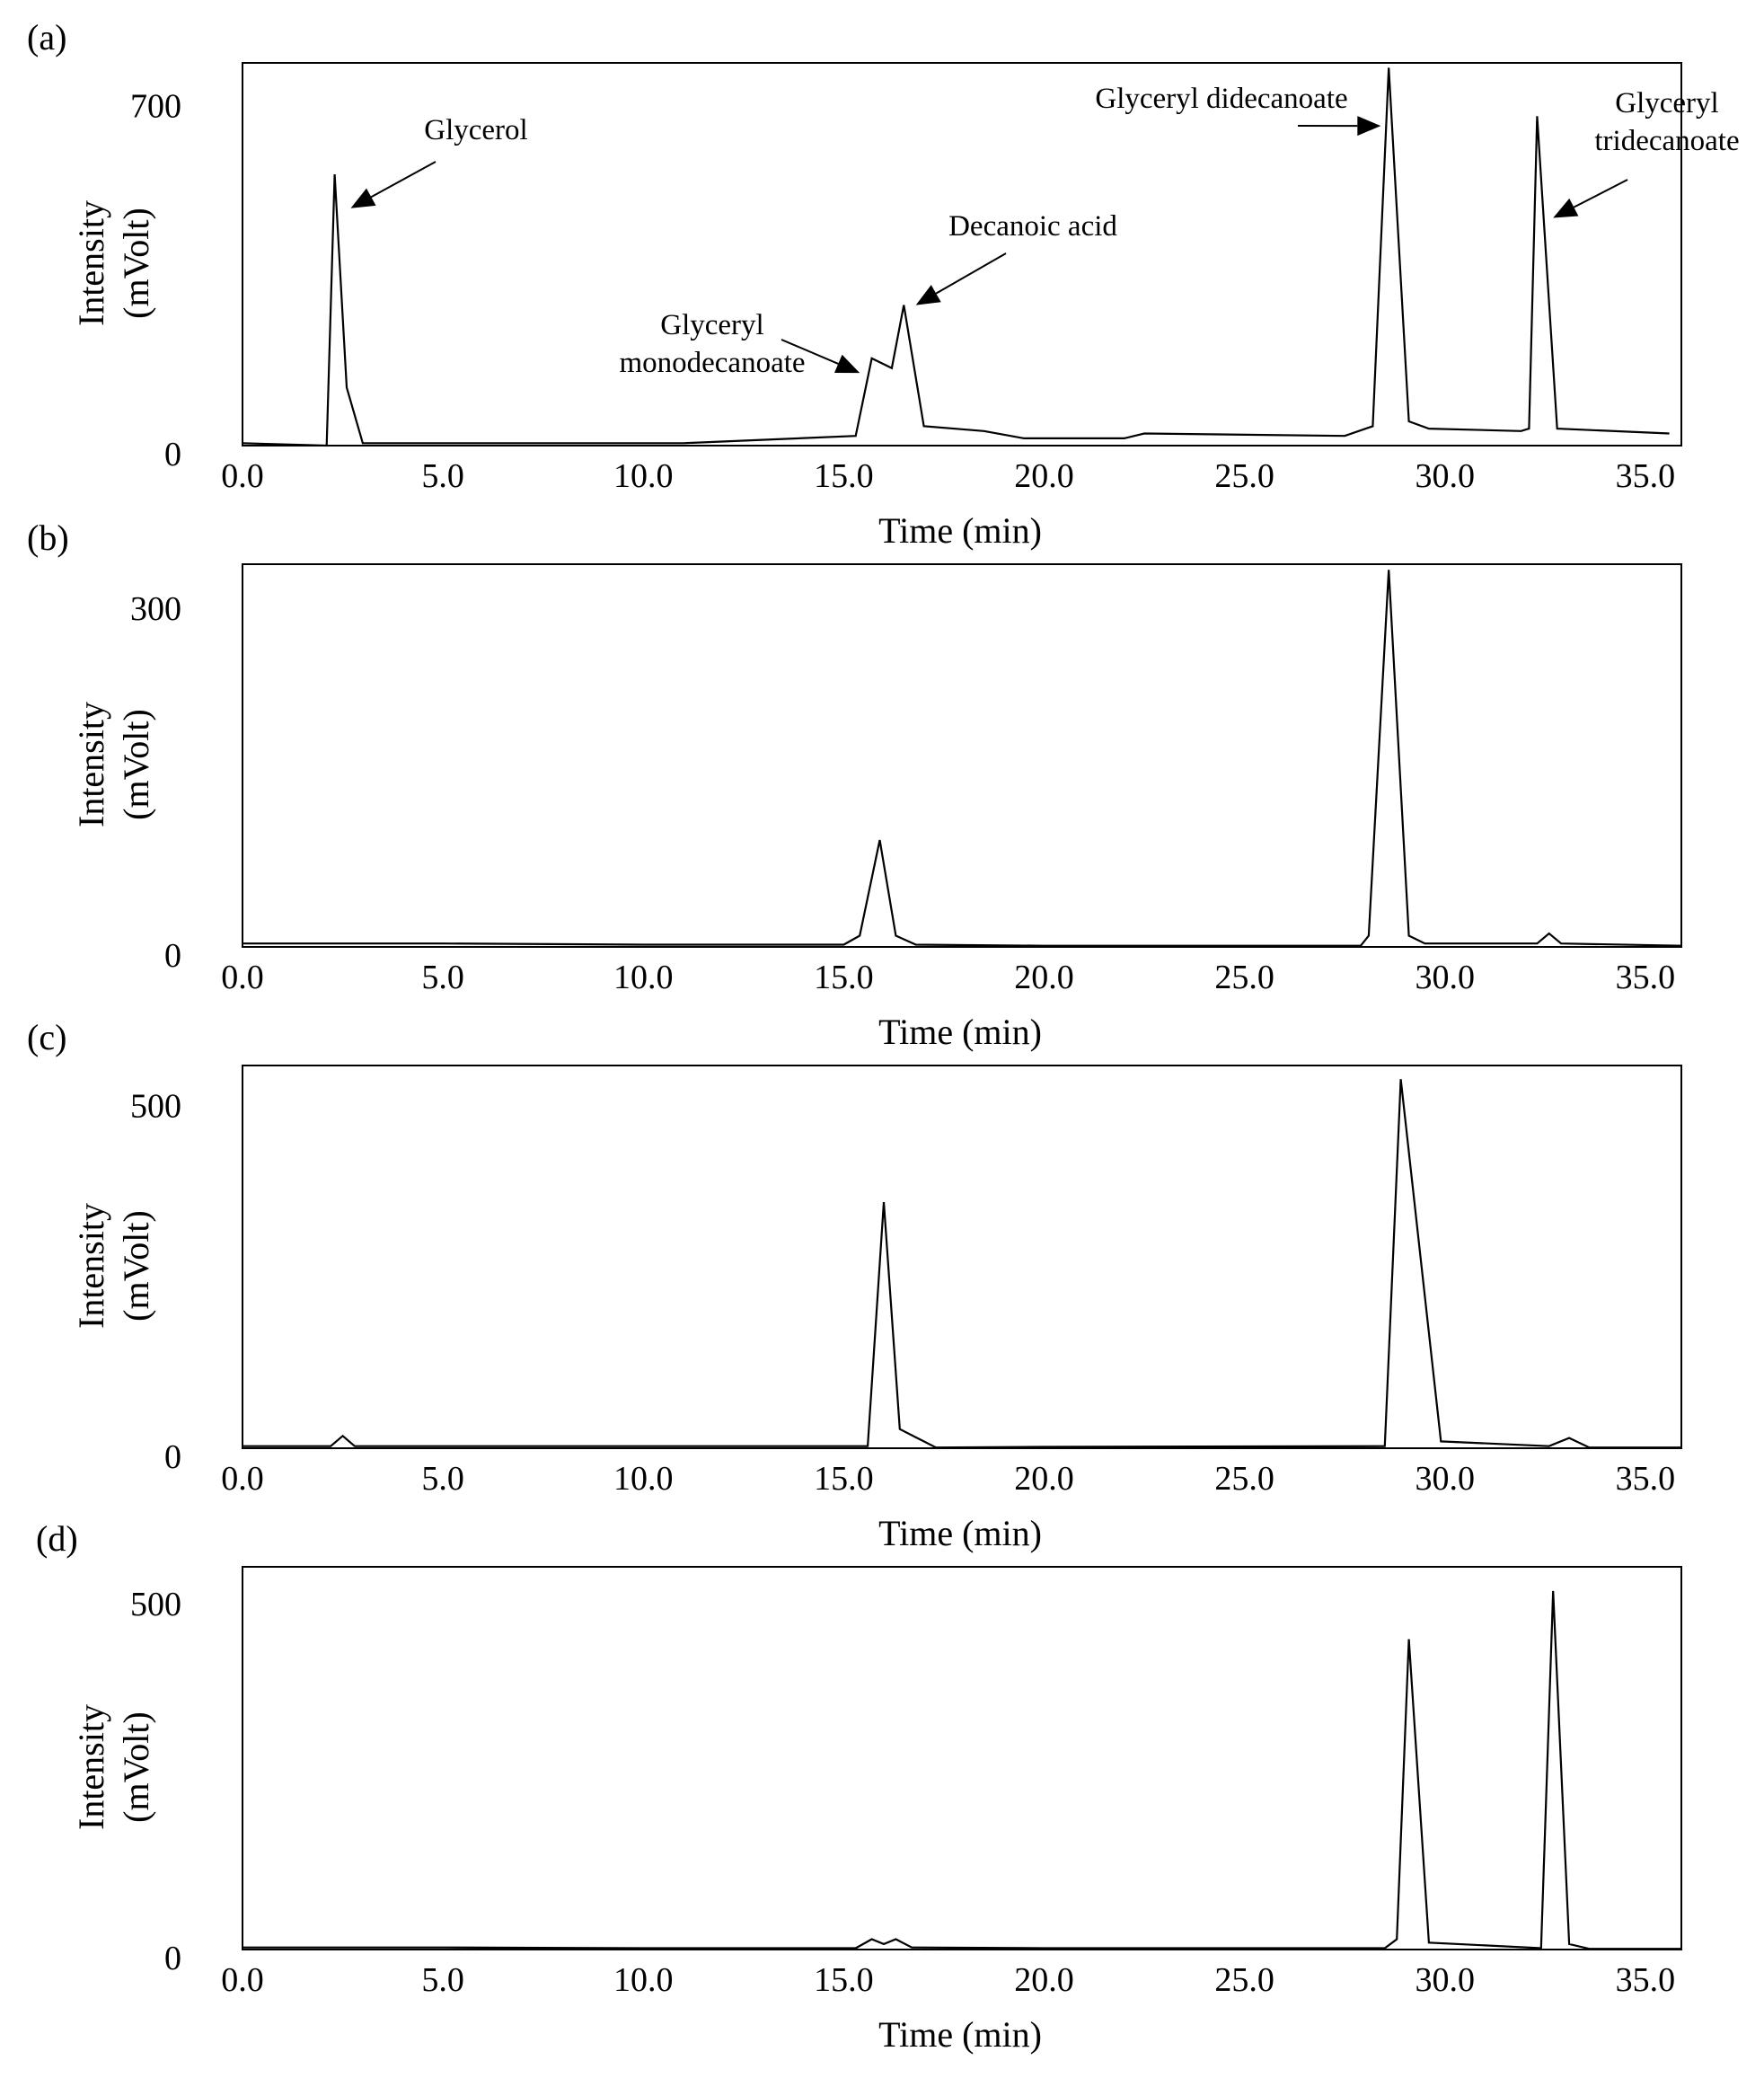 The image size is (1764, 2078). I want to click on panel-label: (d), so click(57, 1539).